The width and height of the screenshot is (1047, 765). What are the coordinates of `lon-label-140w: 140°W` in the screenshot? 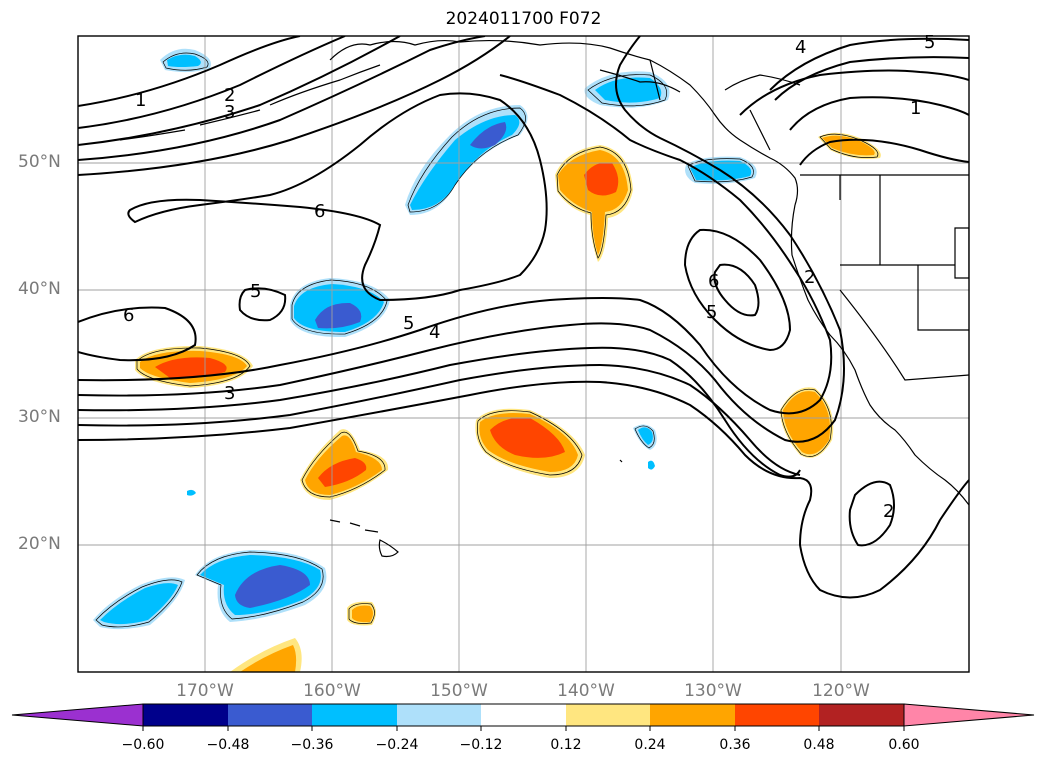 It's located at (586, 691).